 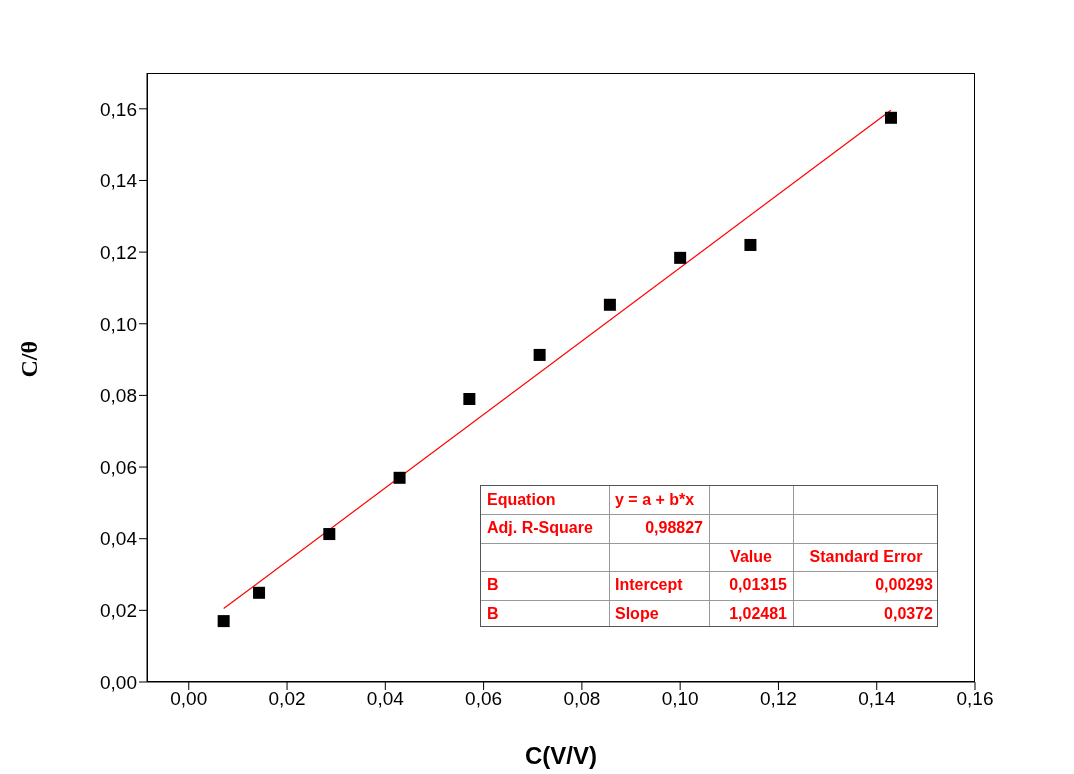 I want to click on y-tick-label: 0,00, so click(x=118, y=682).